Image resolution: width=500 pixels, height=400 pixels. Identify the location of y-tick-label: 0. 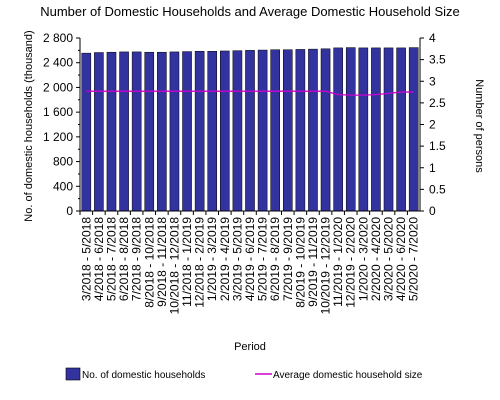
(69, 211).